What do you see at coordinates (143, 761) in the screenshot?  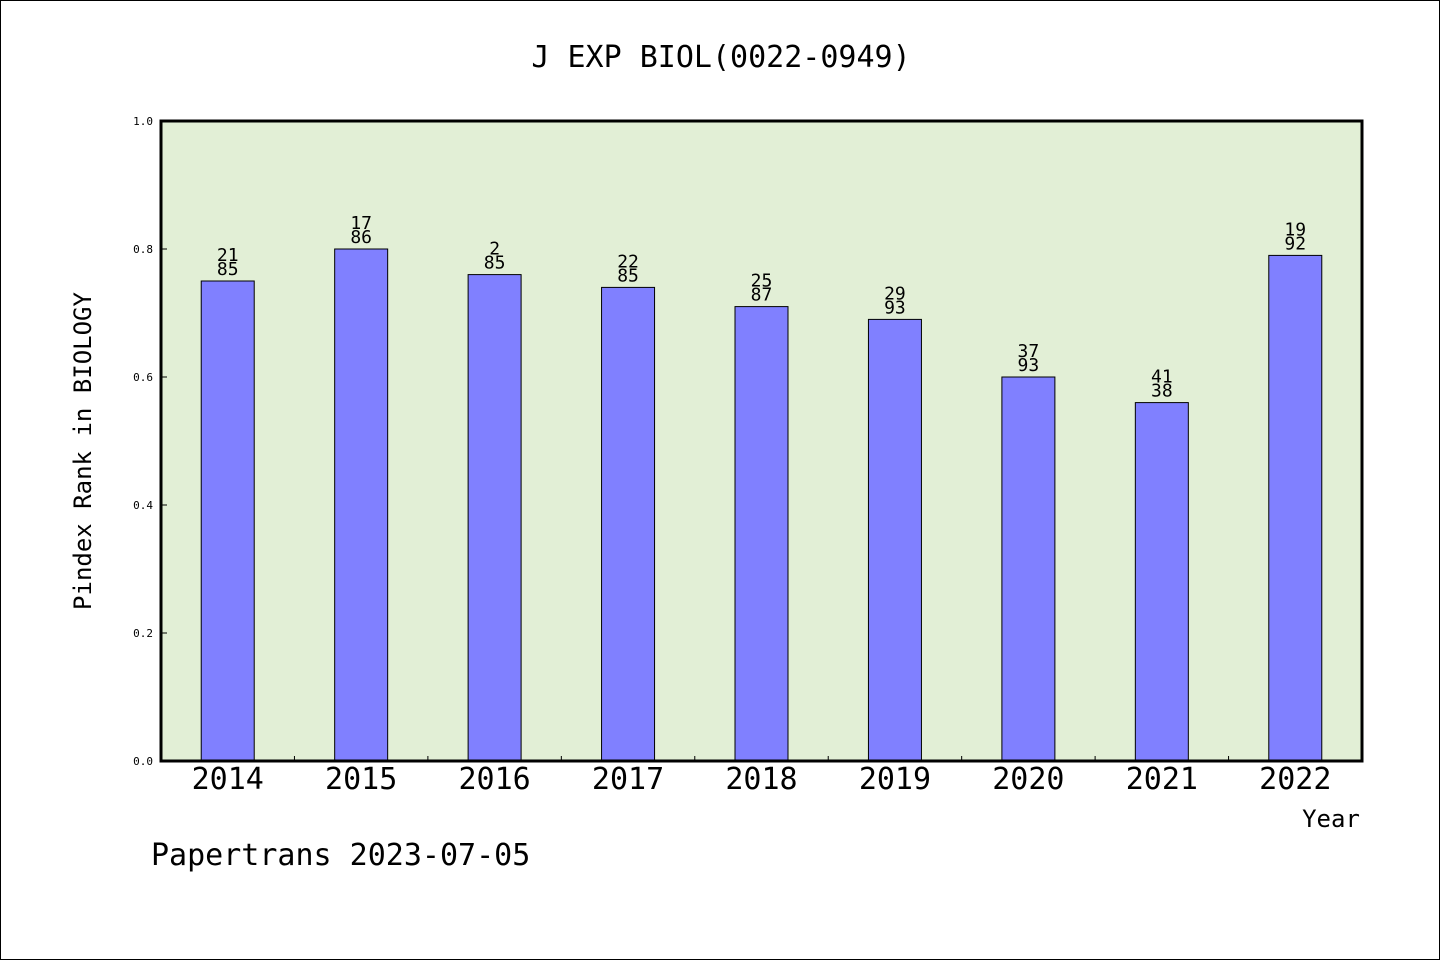 I see `y-tick-label: 0.0` at bounding box center [143, 761].